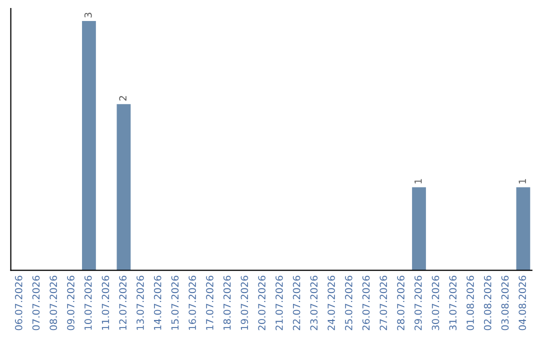 The height and width of the screenshot is (340, 540). What do you see at coordinates (140, 303) in the screenshot?
I see `x-tick-label: 13.07.2026` at bounding box center [140, 303].